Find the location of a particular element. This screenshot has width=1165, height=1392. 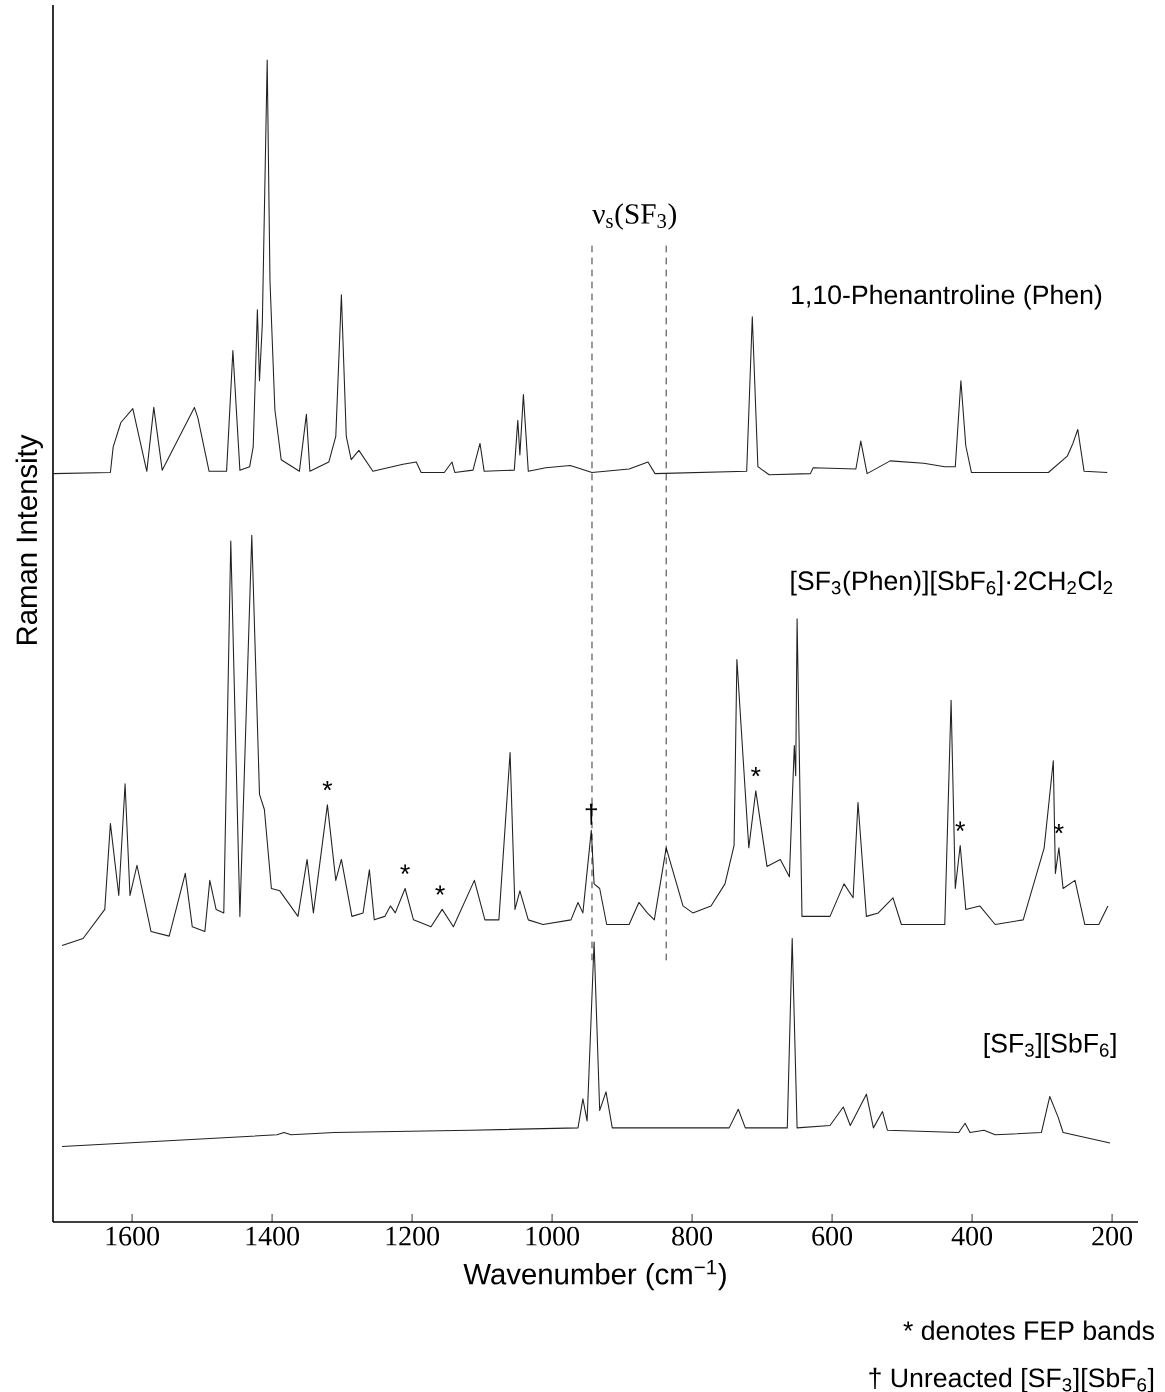

x-tick-label: 1600 is located at coordinates (133, 1236).